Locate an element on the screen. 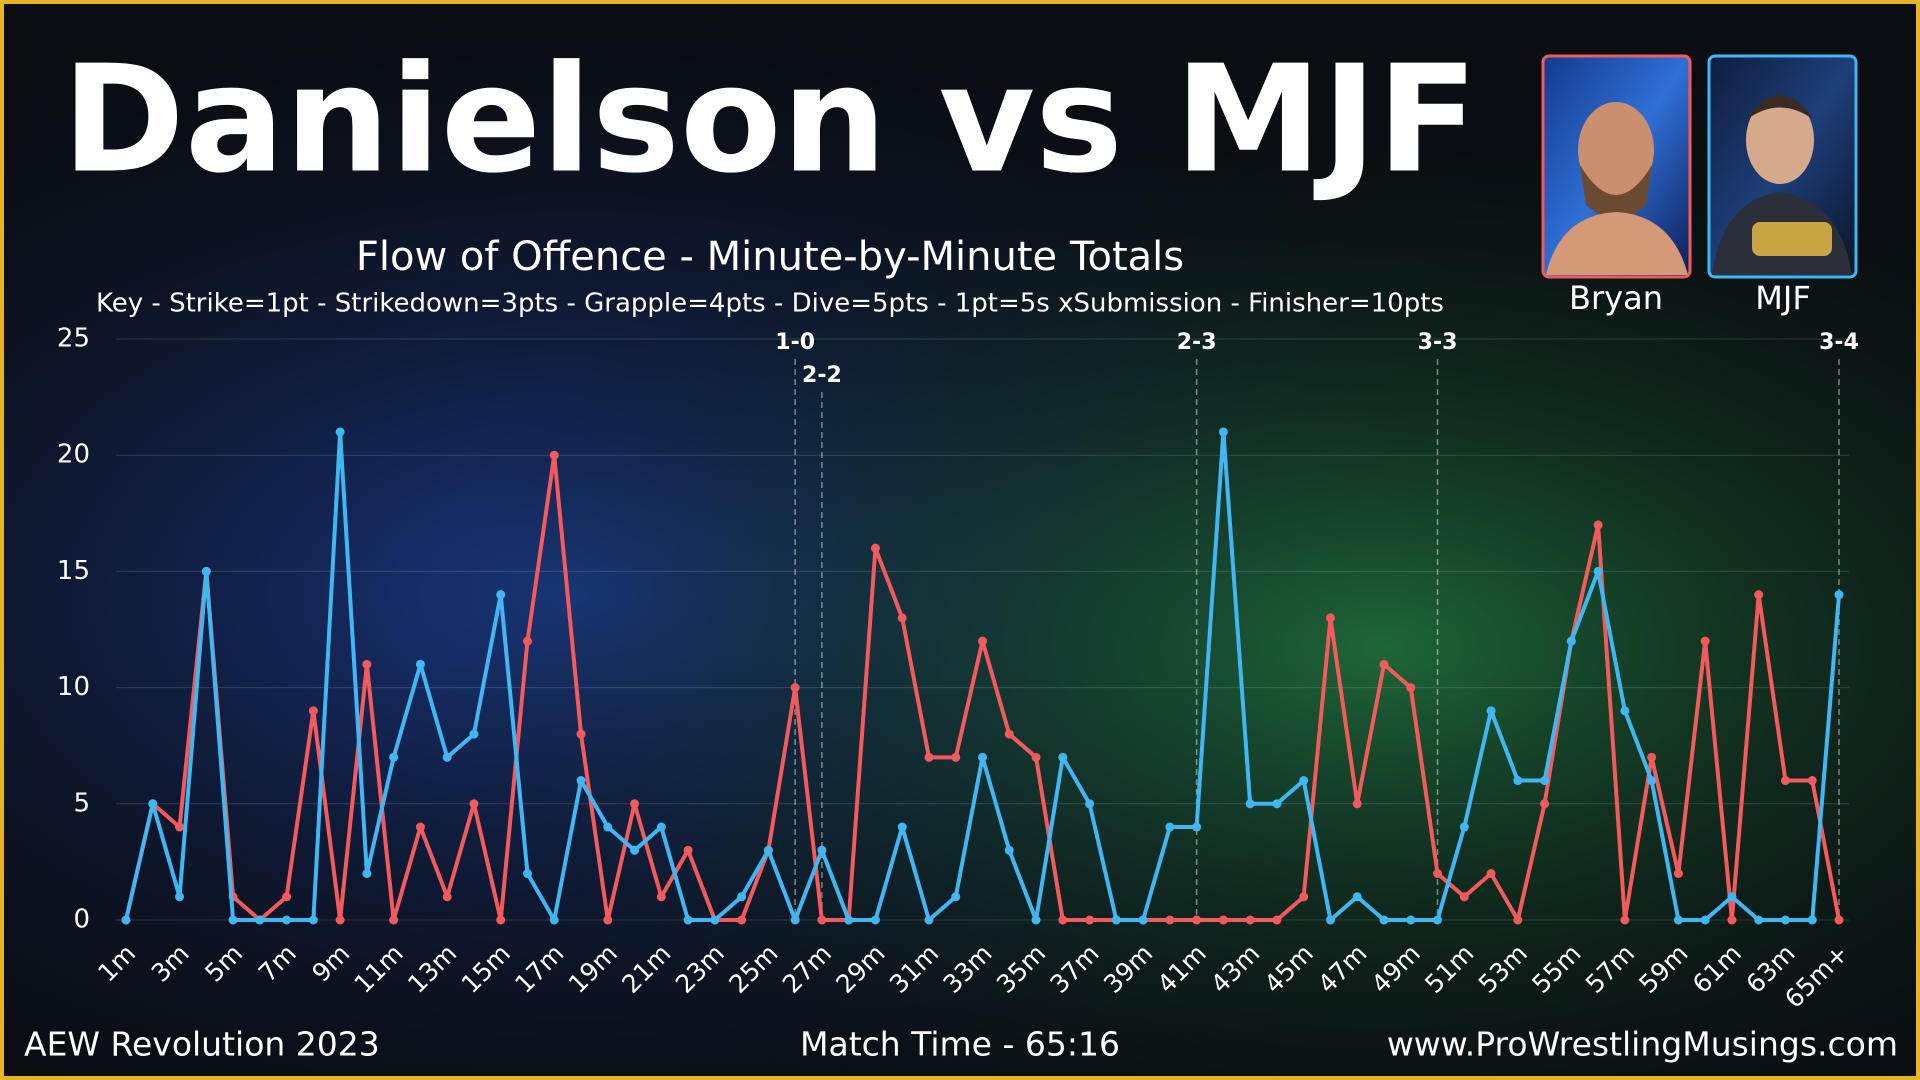 The width and height of the screenshot is (1920, 1080). annotation-label: 1-0 is located at coordinates (795, 342).